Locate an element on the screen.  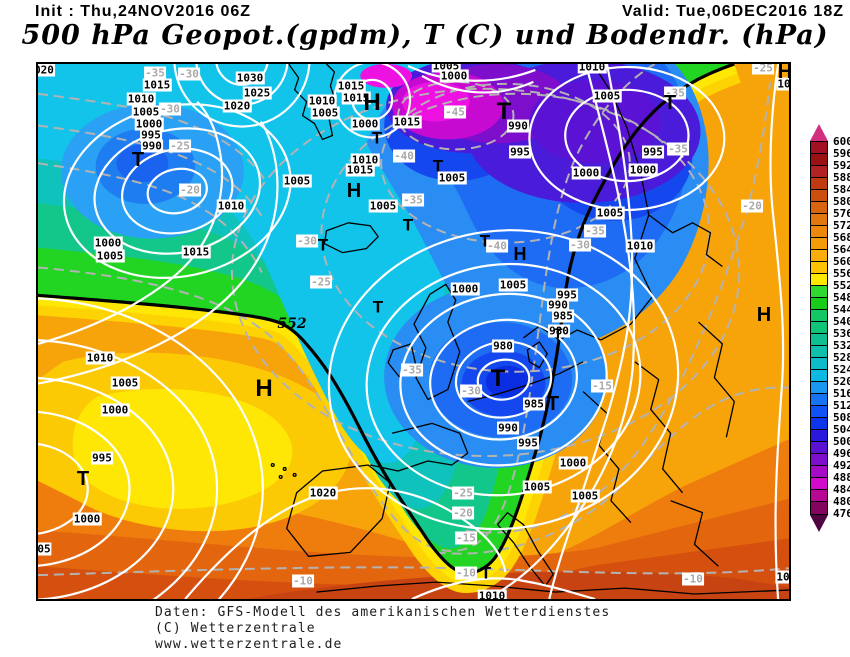
legend-value: 544 is located at coordinates (841, 309).